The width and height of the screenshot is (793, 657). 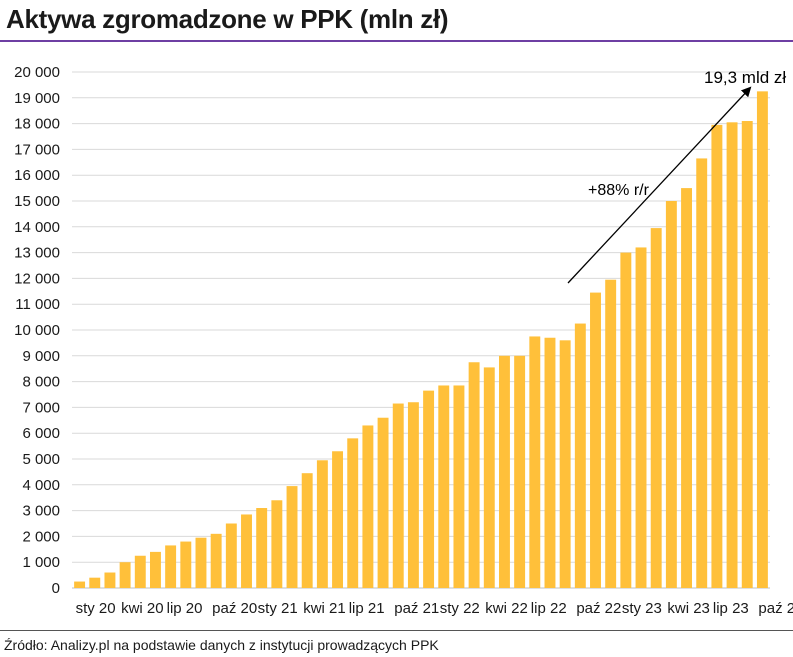 I want to click on y-tick-label: 1 000, so click(x=41, y=562).